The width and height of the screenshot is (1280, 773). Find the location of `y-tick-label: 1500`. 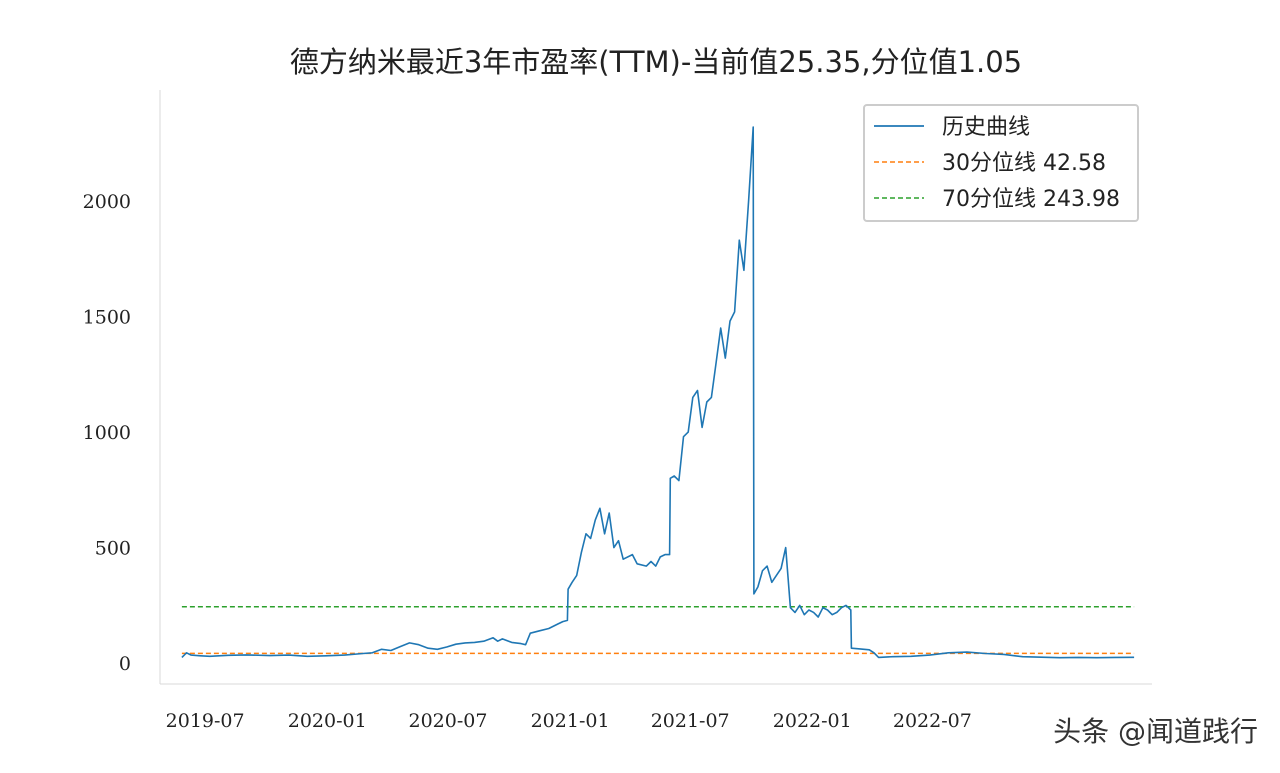

y-tick-label: 1500 is located at coordinates (107, 318).